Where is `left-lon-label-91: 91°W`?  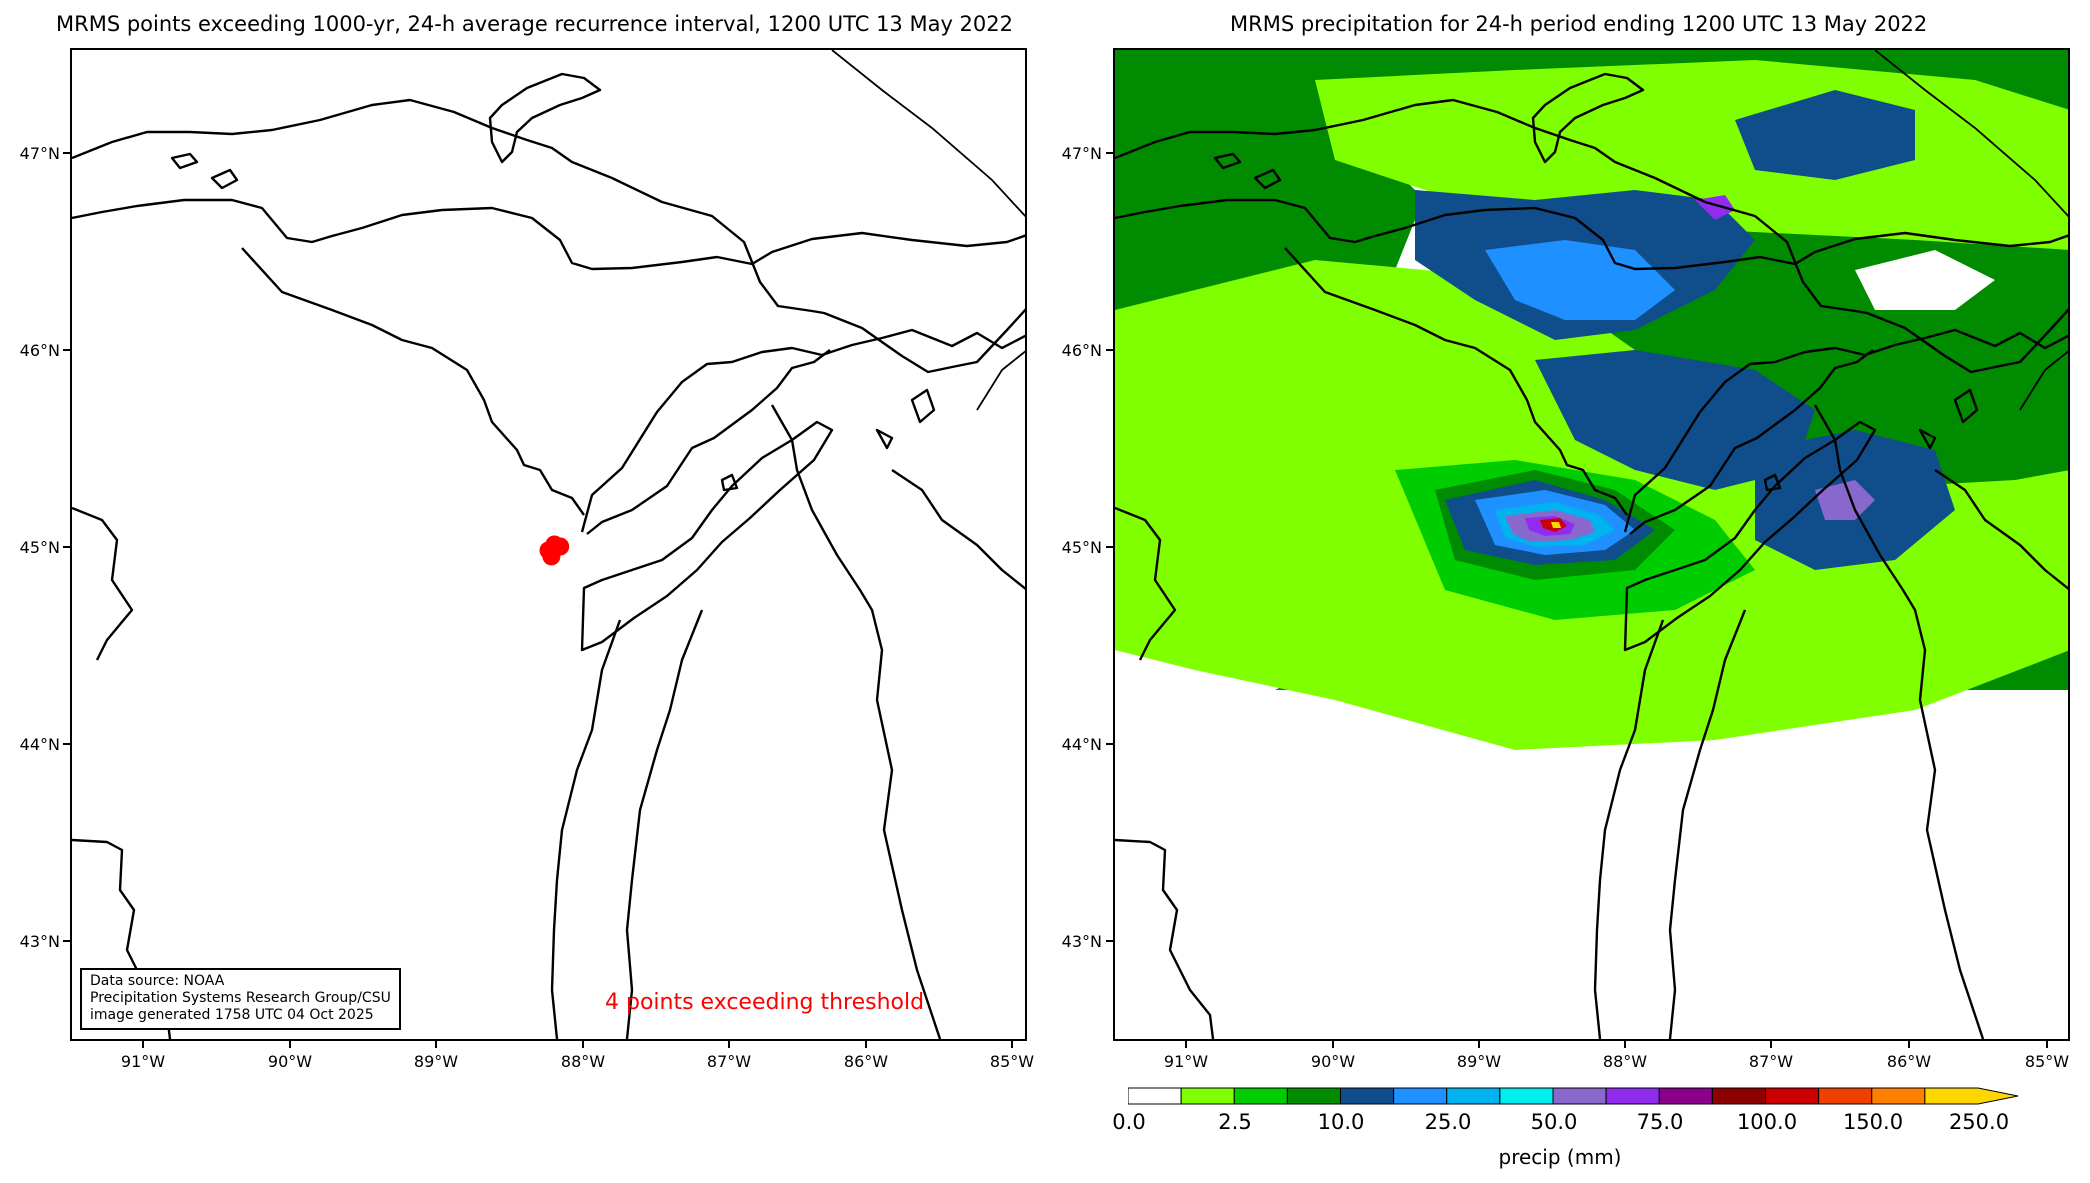
left-lon-label-91: 91°W is located at coordinates (143, 1061).